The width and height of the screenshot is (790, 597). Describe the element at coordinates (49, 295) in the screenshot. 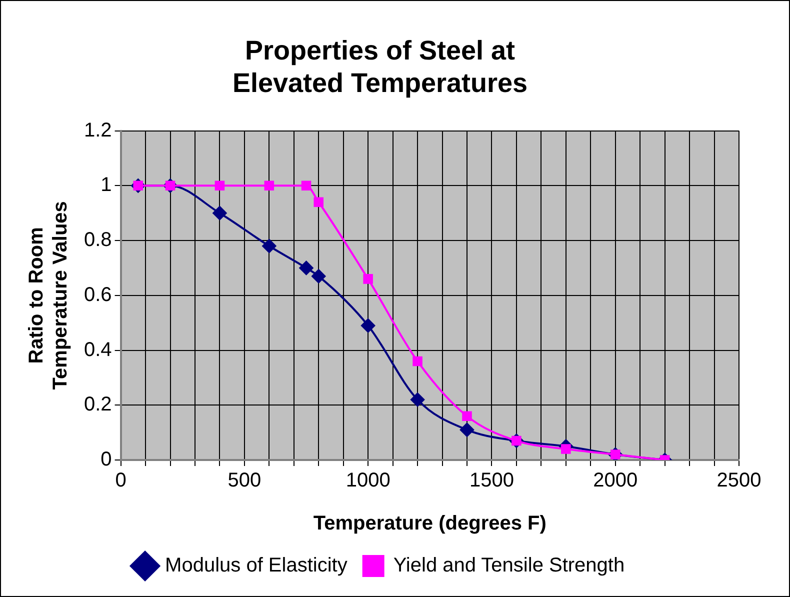

I see `y-axis-title: Ratio to Room Temperature Values` at that location.